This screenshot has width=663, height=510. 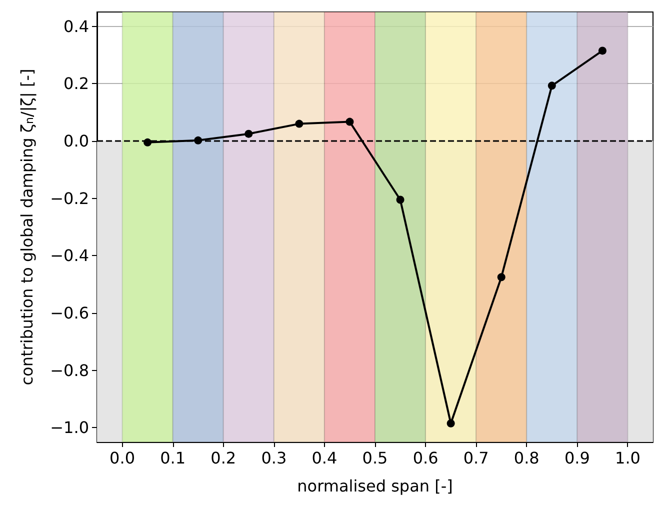 What do you see at coordinates (577, 458) in the screenshot?
I see `x-tick-label: 0.9` at bounding box center [577, 458].